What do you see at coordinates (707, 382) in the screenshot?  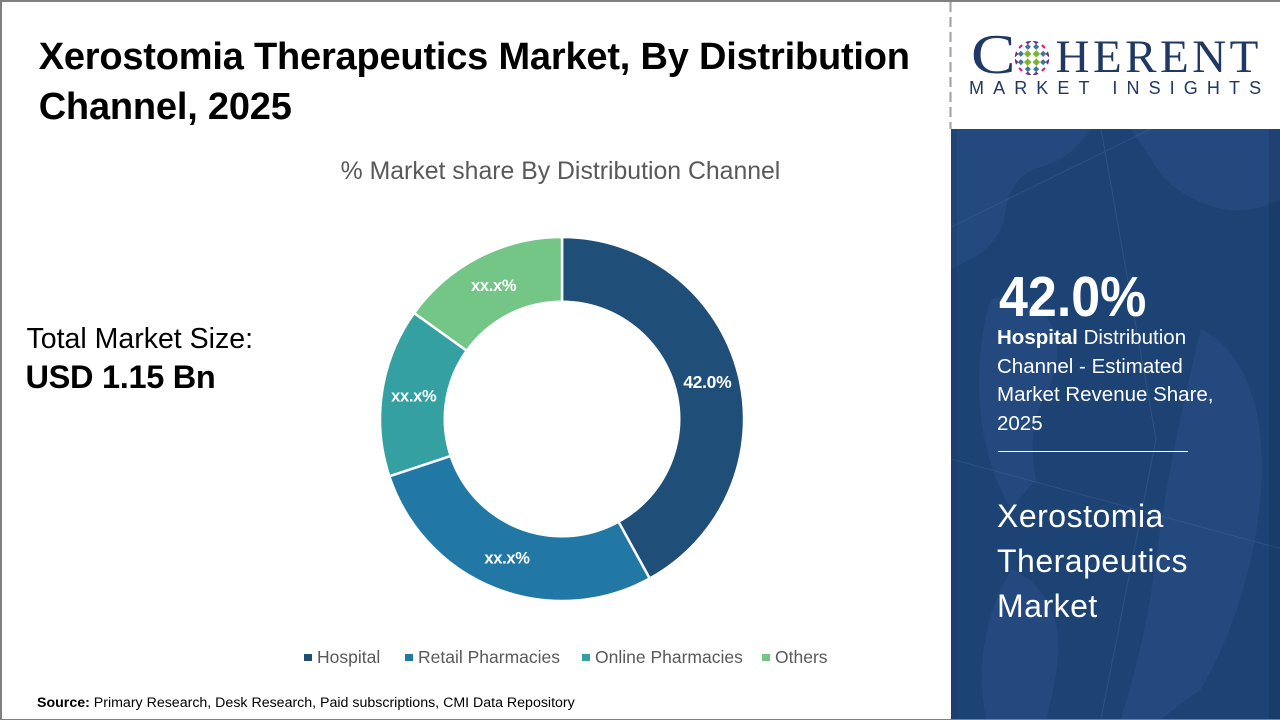 I see `svg-text: 42.0%` at bounding box center [707, 382].